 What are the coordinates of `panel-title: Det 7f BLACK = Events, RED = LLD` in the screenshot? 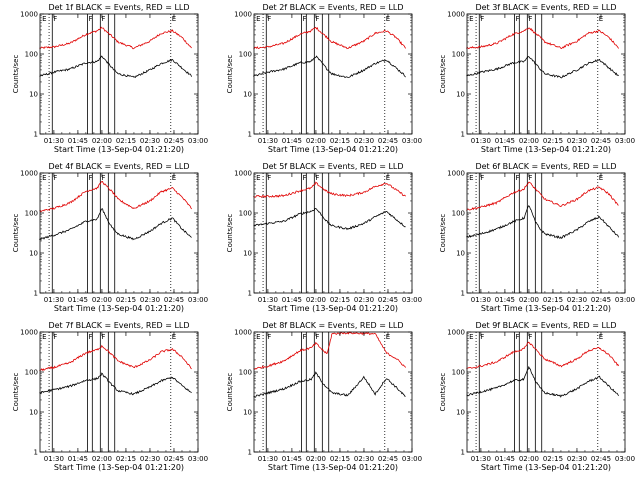 It's located at (118, 325).